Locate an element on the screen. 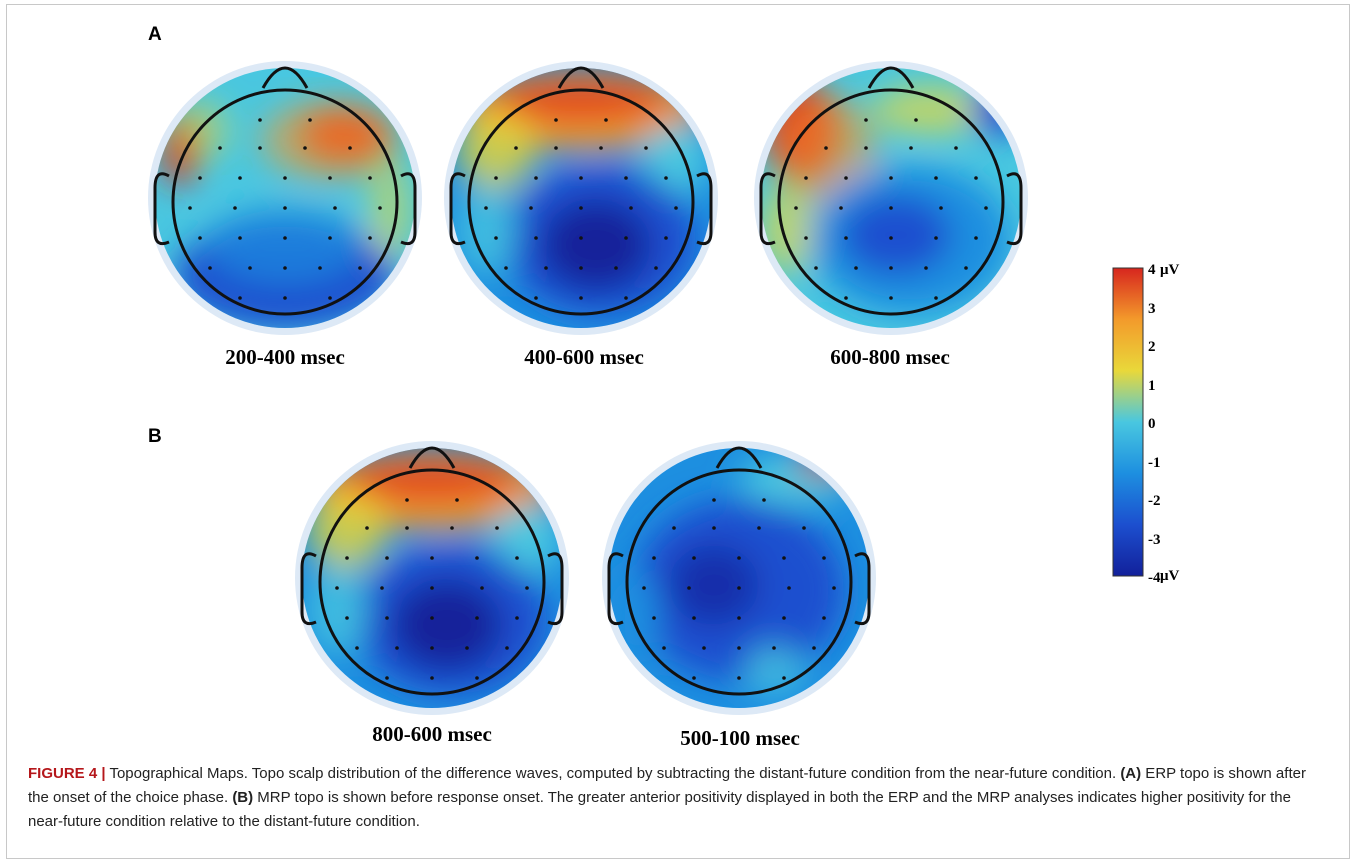  caption-panel-a-ref: (A) is located at coordinates (1131, 773).